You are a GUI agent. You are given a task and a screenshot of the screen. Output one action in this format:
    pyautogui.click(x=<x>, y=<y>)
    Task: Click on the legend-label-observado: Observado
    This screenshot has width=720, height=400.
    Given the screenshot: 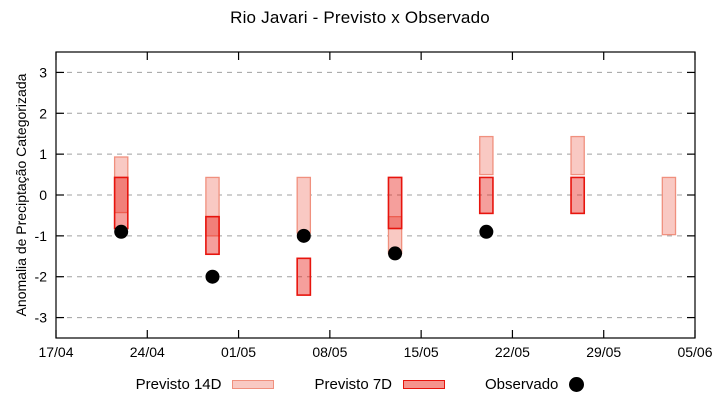 What is the action you would take?
    pyautogui.click(x=522, y=384)
    